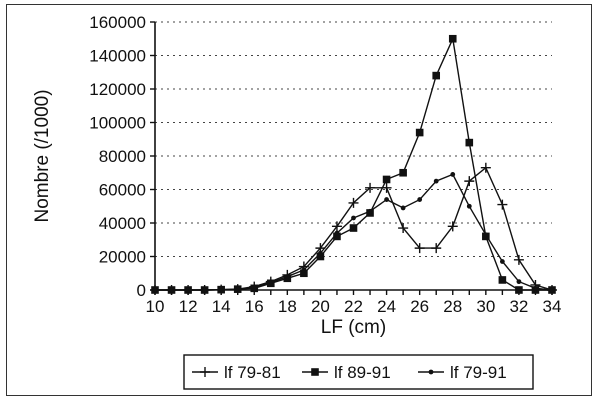  I want to click on x-tick-label: 28, so click(452, 306).